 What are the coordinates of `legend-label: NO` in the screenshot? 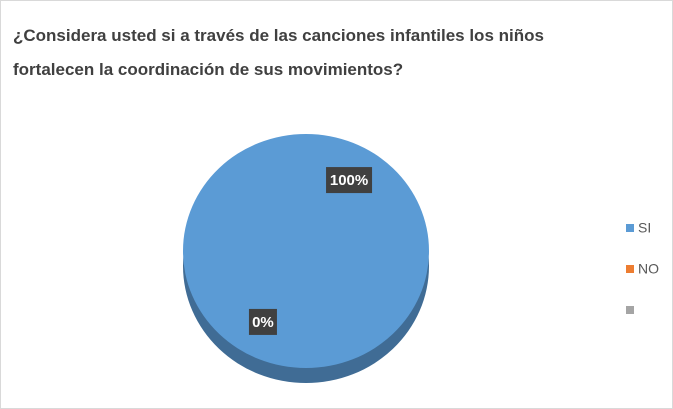 It's located at (648, 269).